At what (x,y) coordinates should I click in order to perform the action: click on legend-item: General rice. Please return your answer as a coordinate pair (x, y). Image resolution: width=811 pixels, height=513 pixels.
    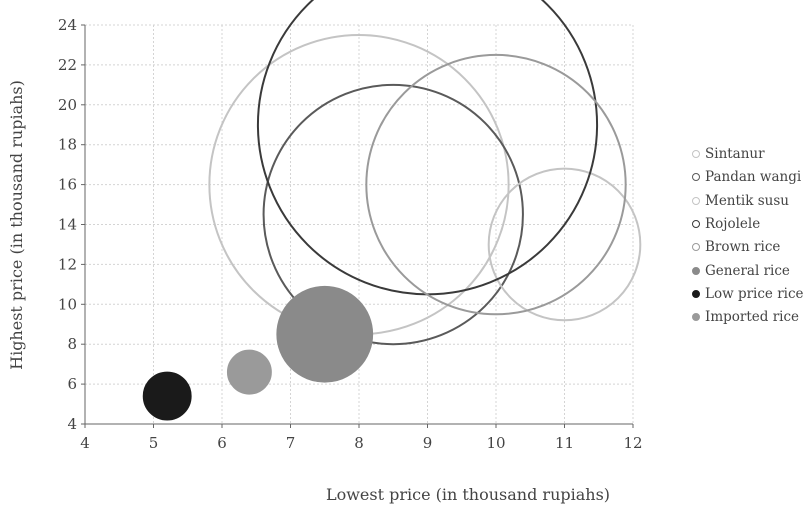
    Looking at the image, I should click on (741, 271).